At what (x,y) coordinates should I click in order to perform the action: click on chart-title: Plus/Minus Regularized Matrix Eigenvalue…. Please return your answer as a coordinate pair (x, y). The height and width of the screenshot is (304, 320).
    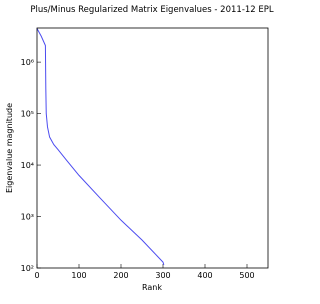
    Looking at the image, I should click on (152, 10).